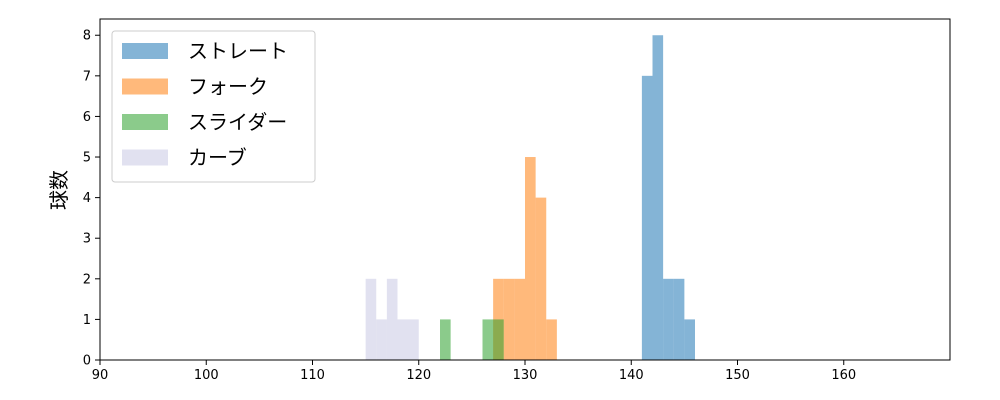 The height and width of the screenshot is (400, 1000). I want to click on x-tick-label: 130, so click(525, 375).